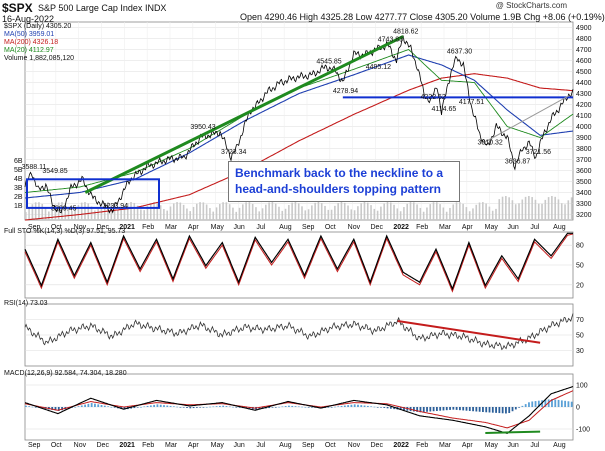 Image resolution: width=605 pixels, height=451 pixels. What do you see at coordinates (405, 31) in the screenshot?
I see `price-data-label: 4818.62` at bounding box center [405, 31].